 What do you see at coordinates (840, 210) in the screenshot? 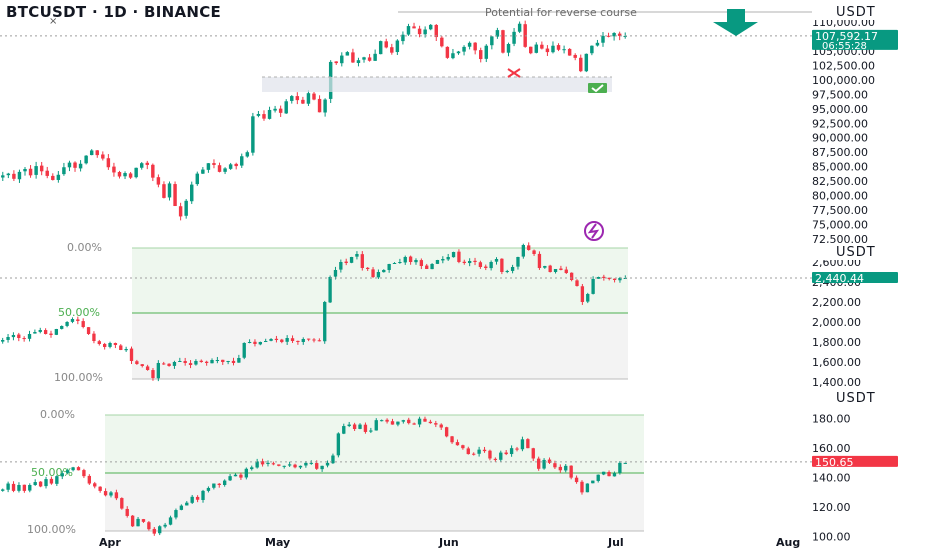
I see `y-tick-label: 77,500.00` at bounding box center [840, 210].